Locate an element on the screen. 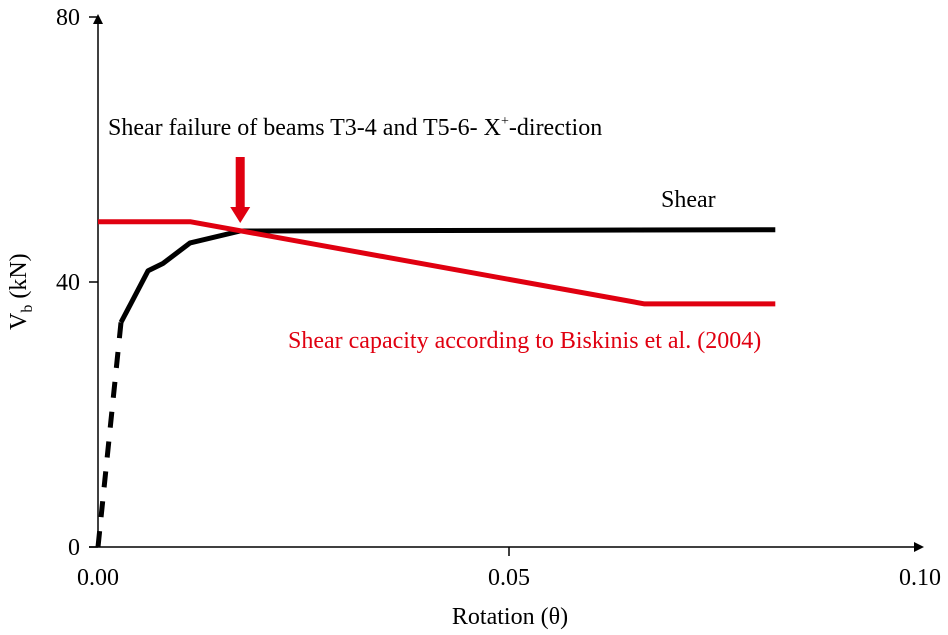 The width and height of the screenshot is (948, 635). label-shear: Shear is located at coordinates (688, 200).